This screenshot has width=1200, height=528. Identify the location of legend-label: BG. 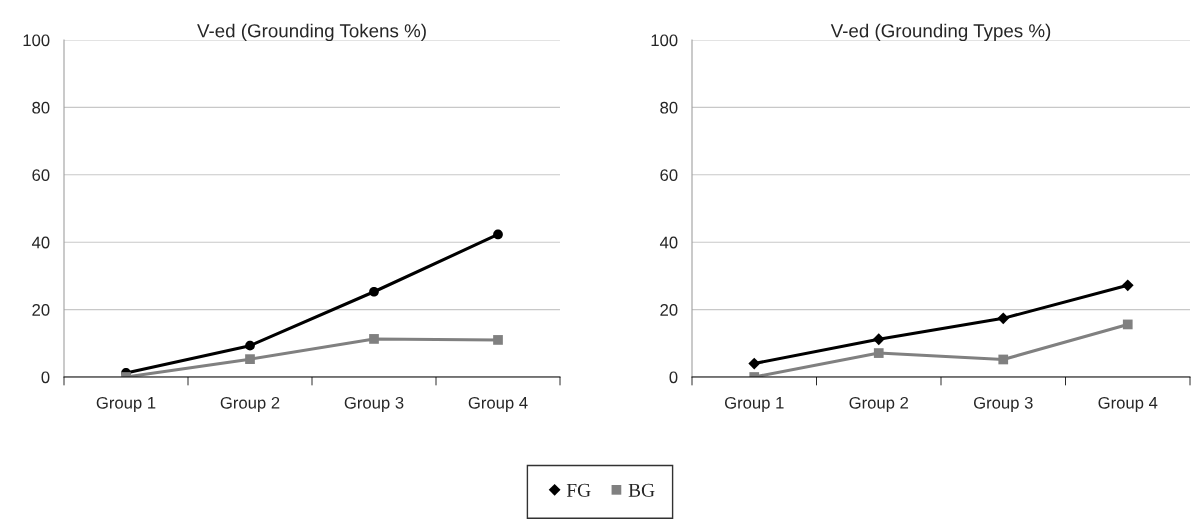
(641, 490).